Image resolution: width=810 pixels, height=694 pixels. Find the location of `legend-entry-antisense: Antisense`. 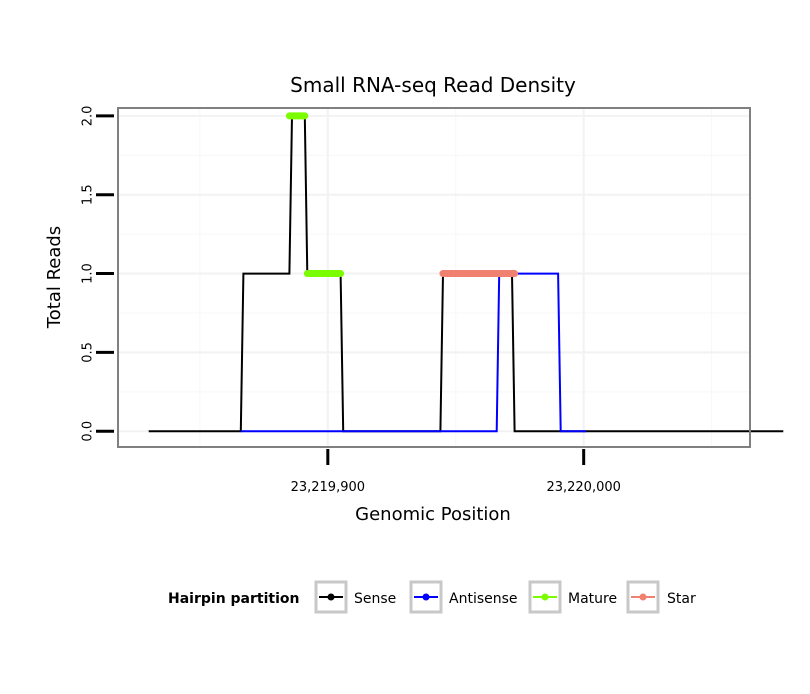

legend-entry-antisense: Antisense is located at coordinates (463, 597).